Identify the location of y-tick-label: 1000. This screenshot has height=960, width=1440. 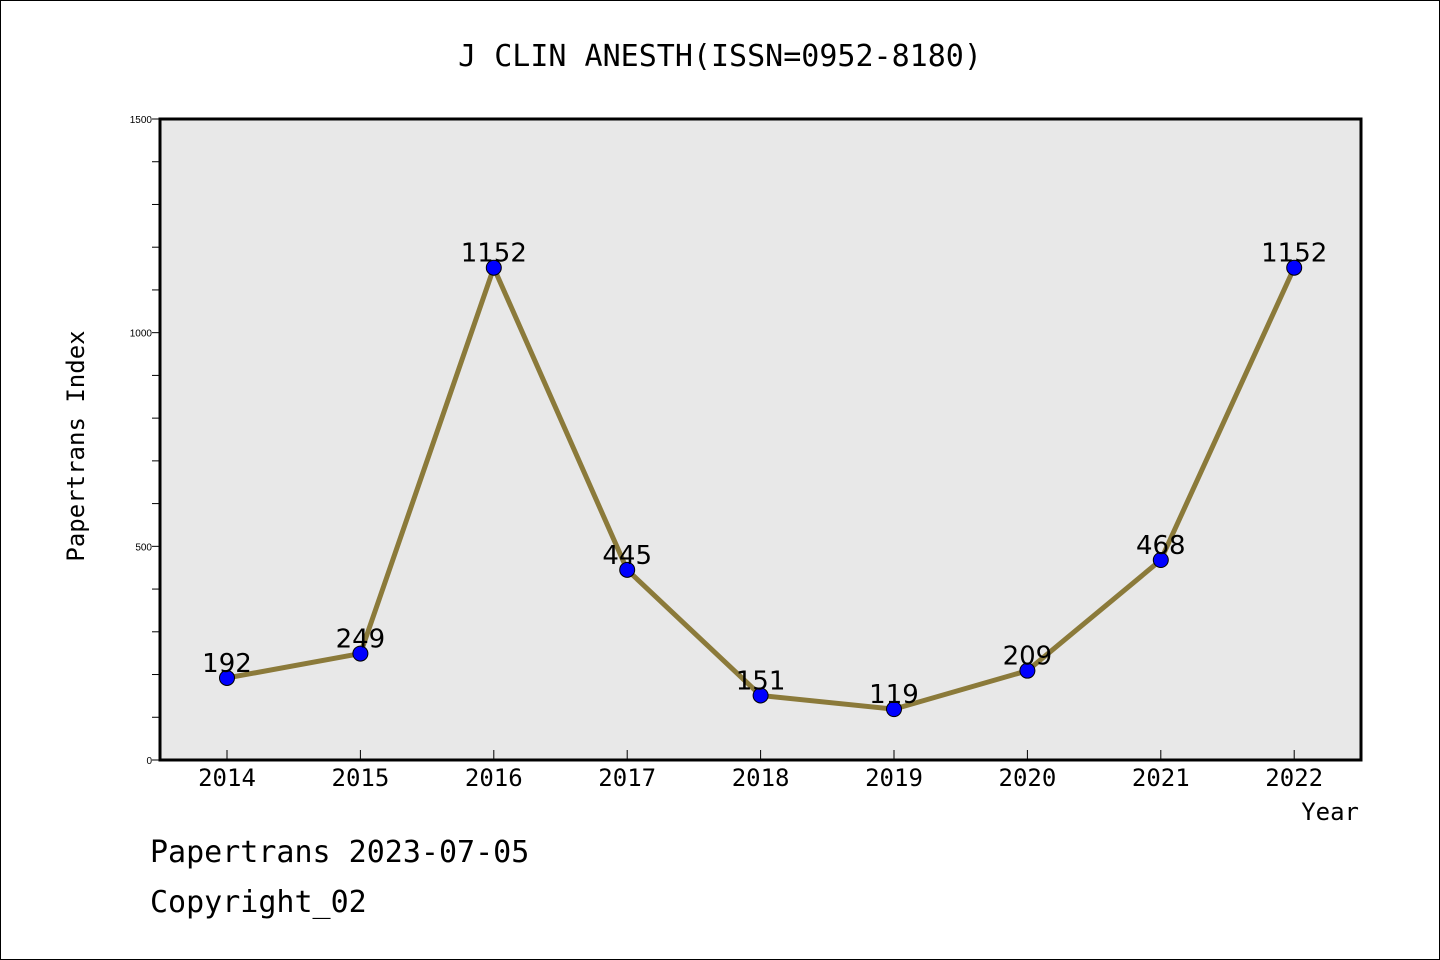
(141, 334).